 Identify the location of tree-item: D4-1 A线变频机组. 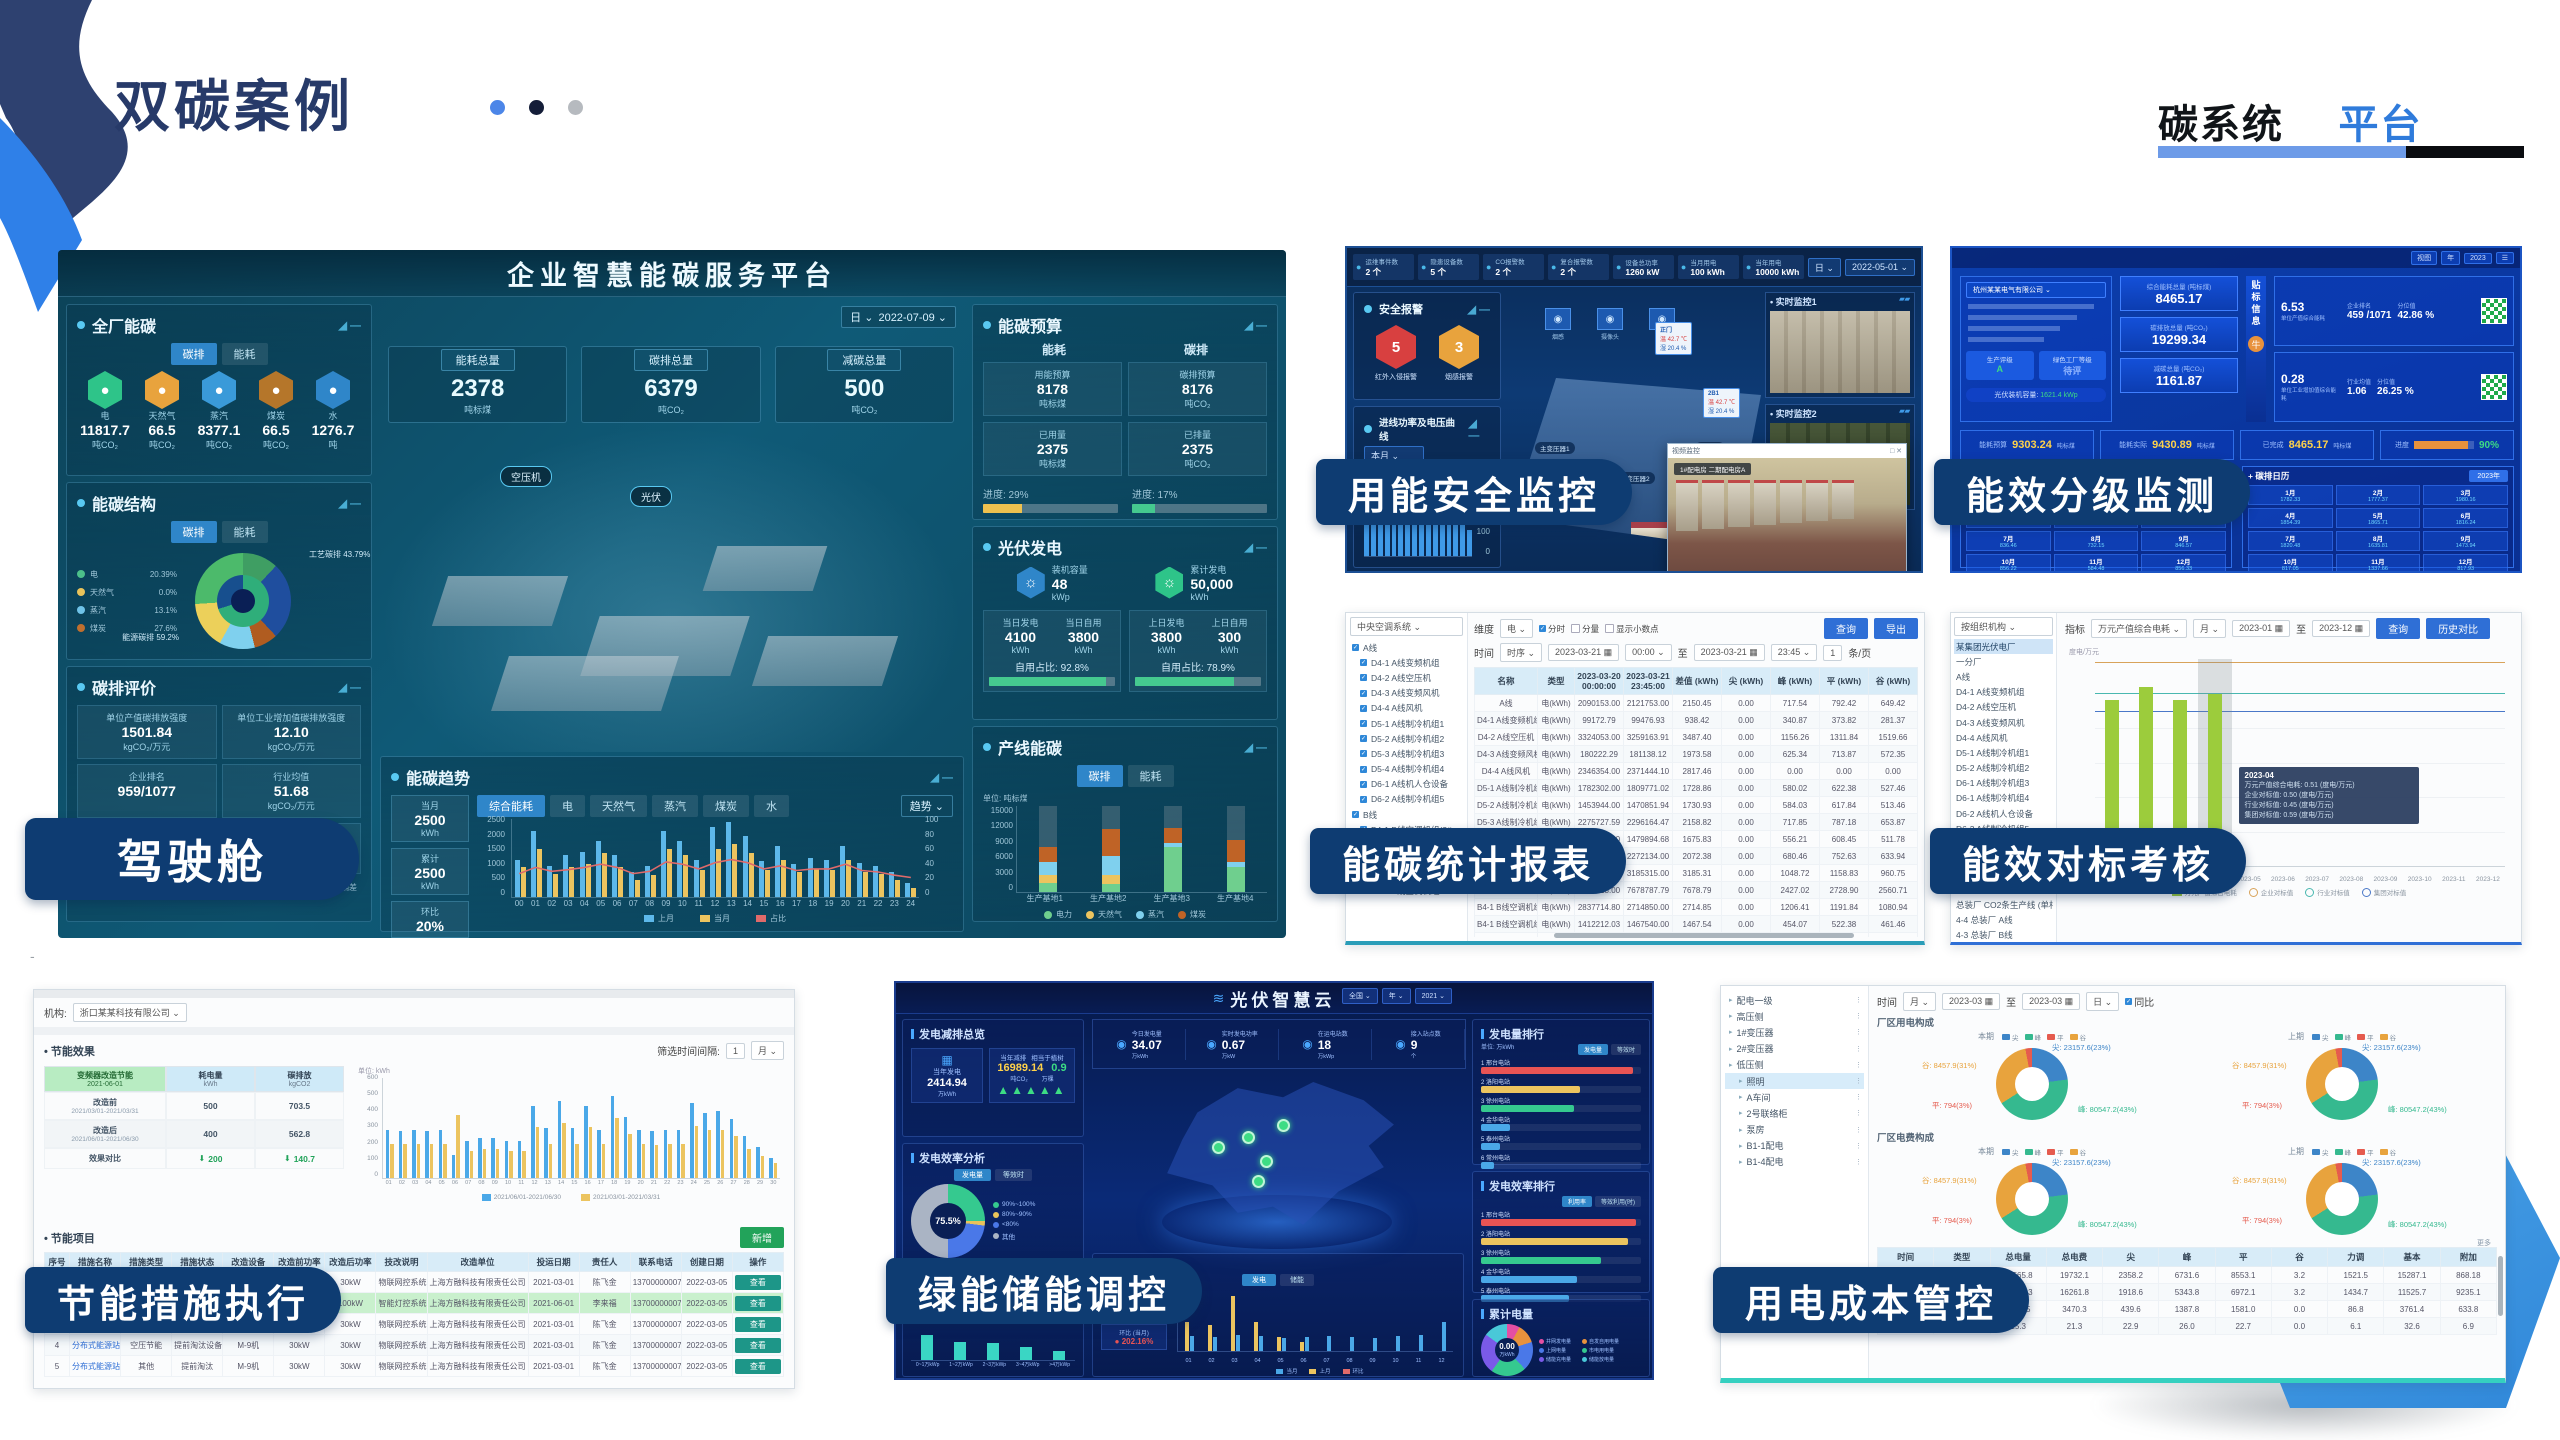
(1990, 692).